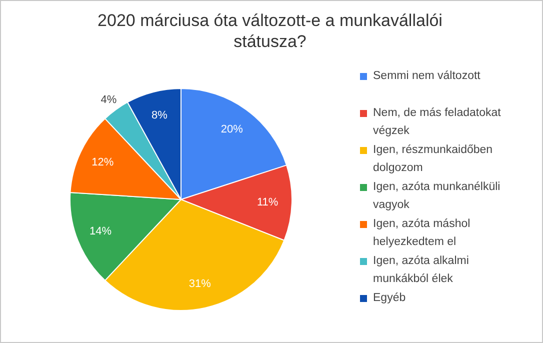 The width and height of the screenshot is (543, 343). Describe the element at coordinates (160, 116) in the screenshot. I see `data-label: 8%` at that location.